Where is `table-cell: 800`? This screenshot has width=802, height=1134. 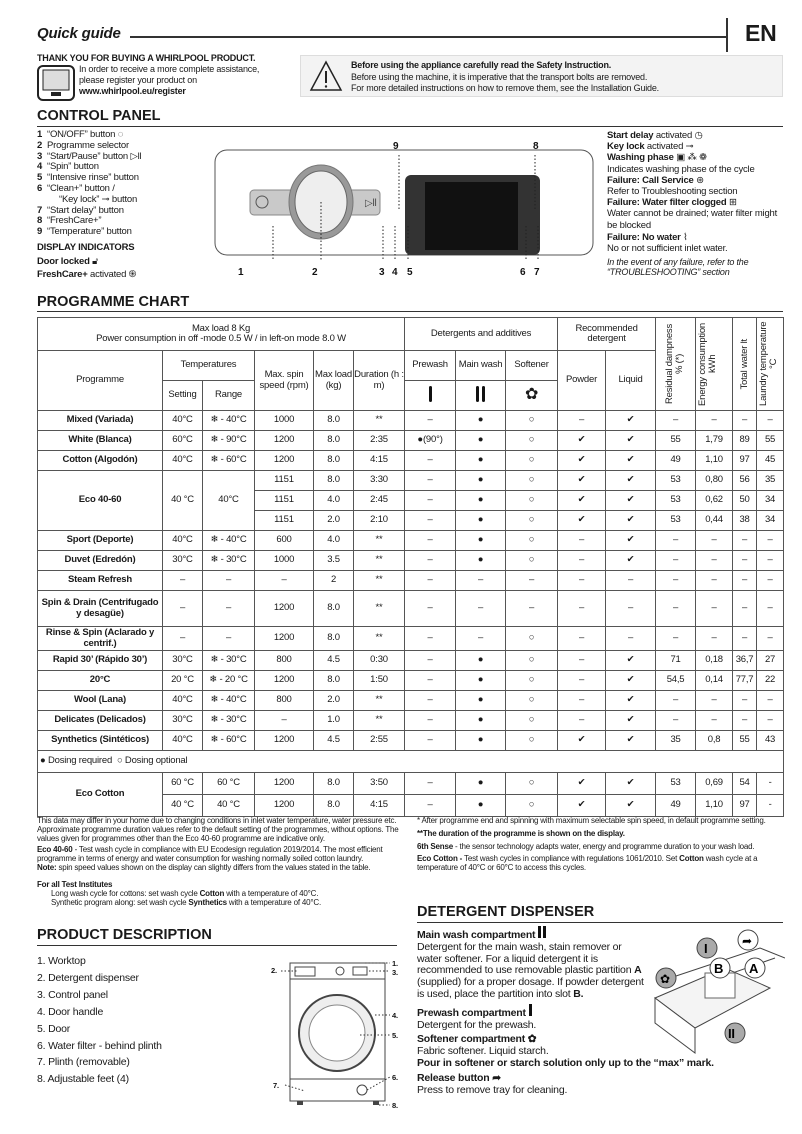 table-cell: 800 is located at coordinates (284, 660).